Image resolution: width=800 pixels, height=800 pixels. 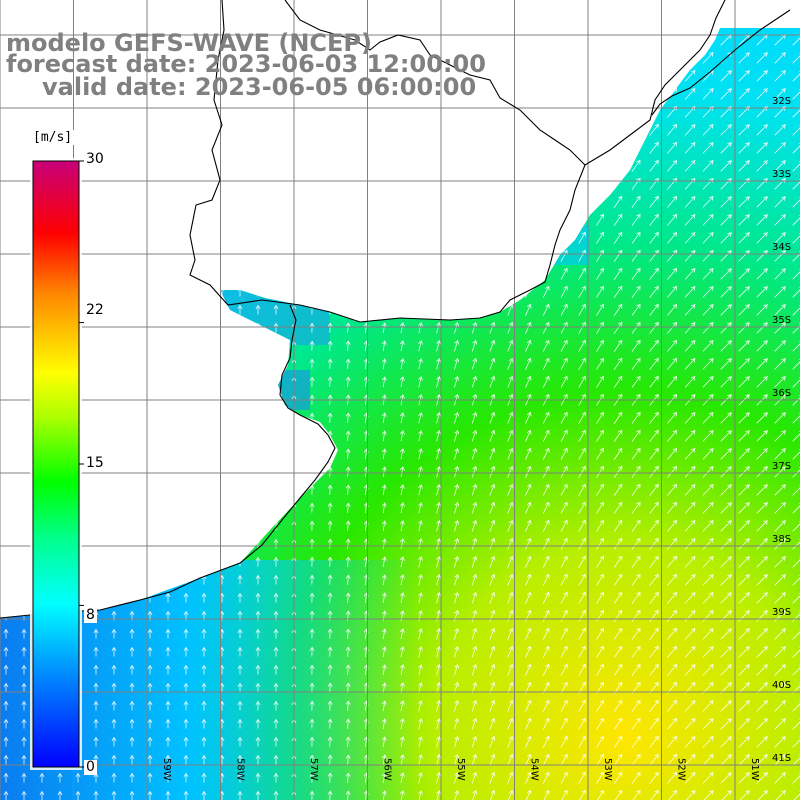 I want to click on longitude-label: 54W, so click(x=534, y=769).